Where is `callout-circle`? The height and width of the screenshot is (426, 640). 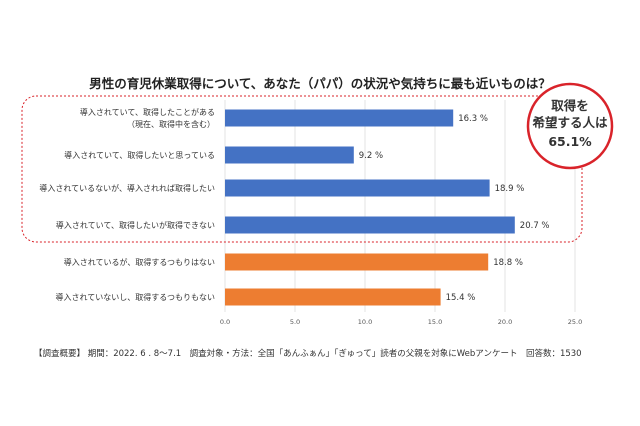 callout-circle is located at coordinates (570, 126).